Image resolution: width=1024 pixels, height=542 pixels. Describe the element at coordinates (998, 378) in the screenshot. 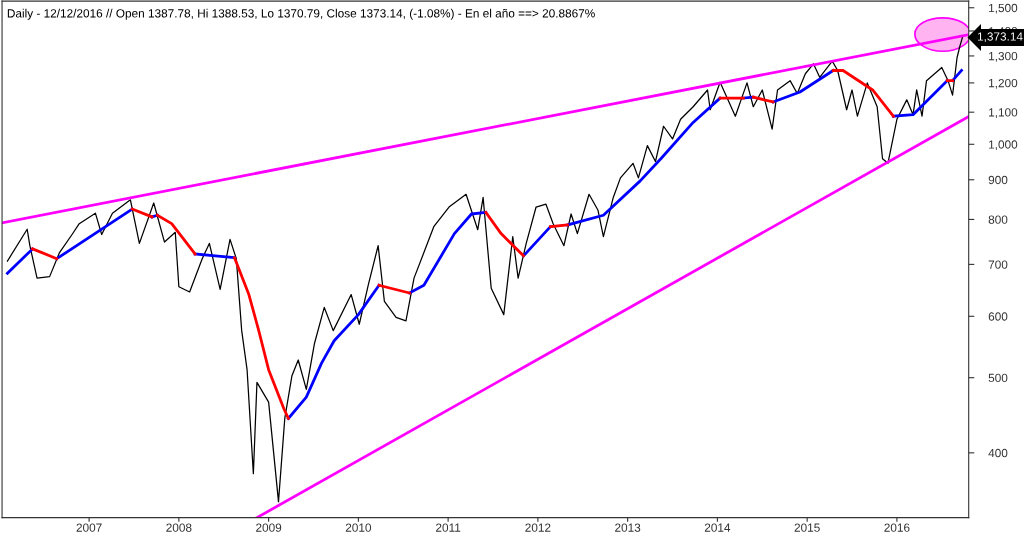

I see `y-tick-label: 500` at that location.